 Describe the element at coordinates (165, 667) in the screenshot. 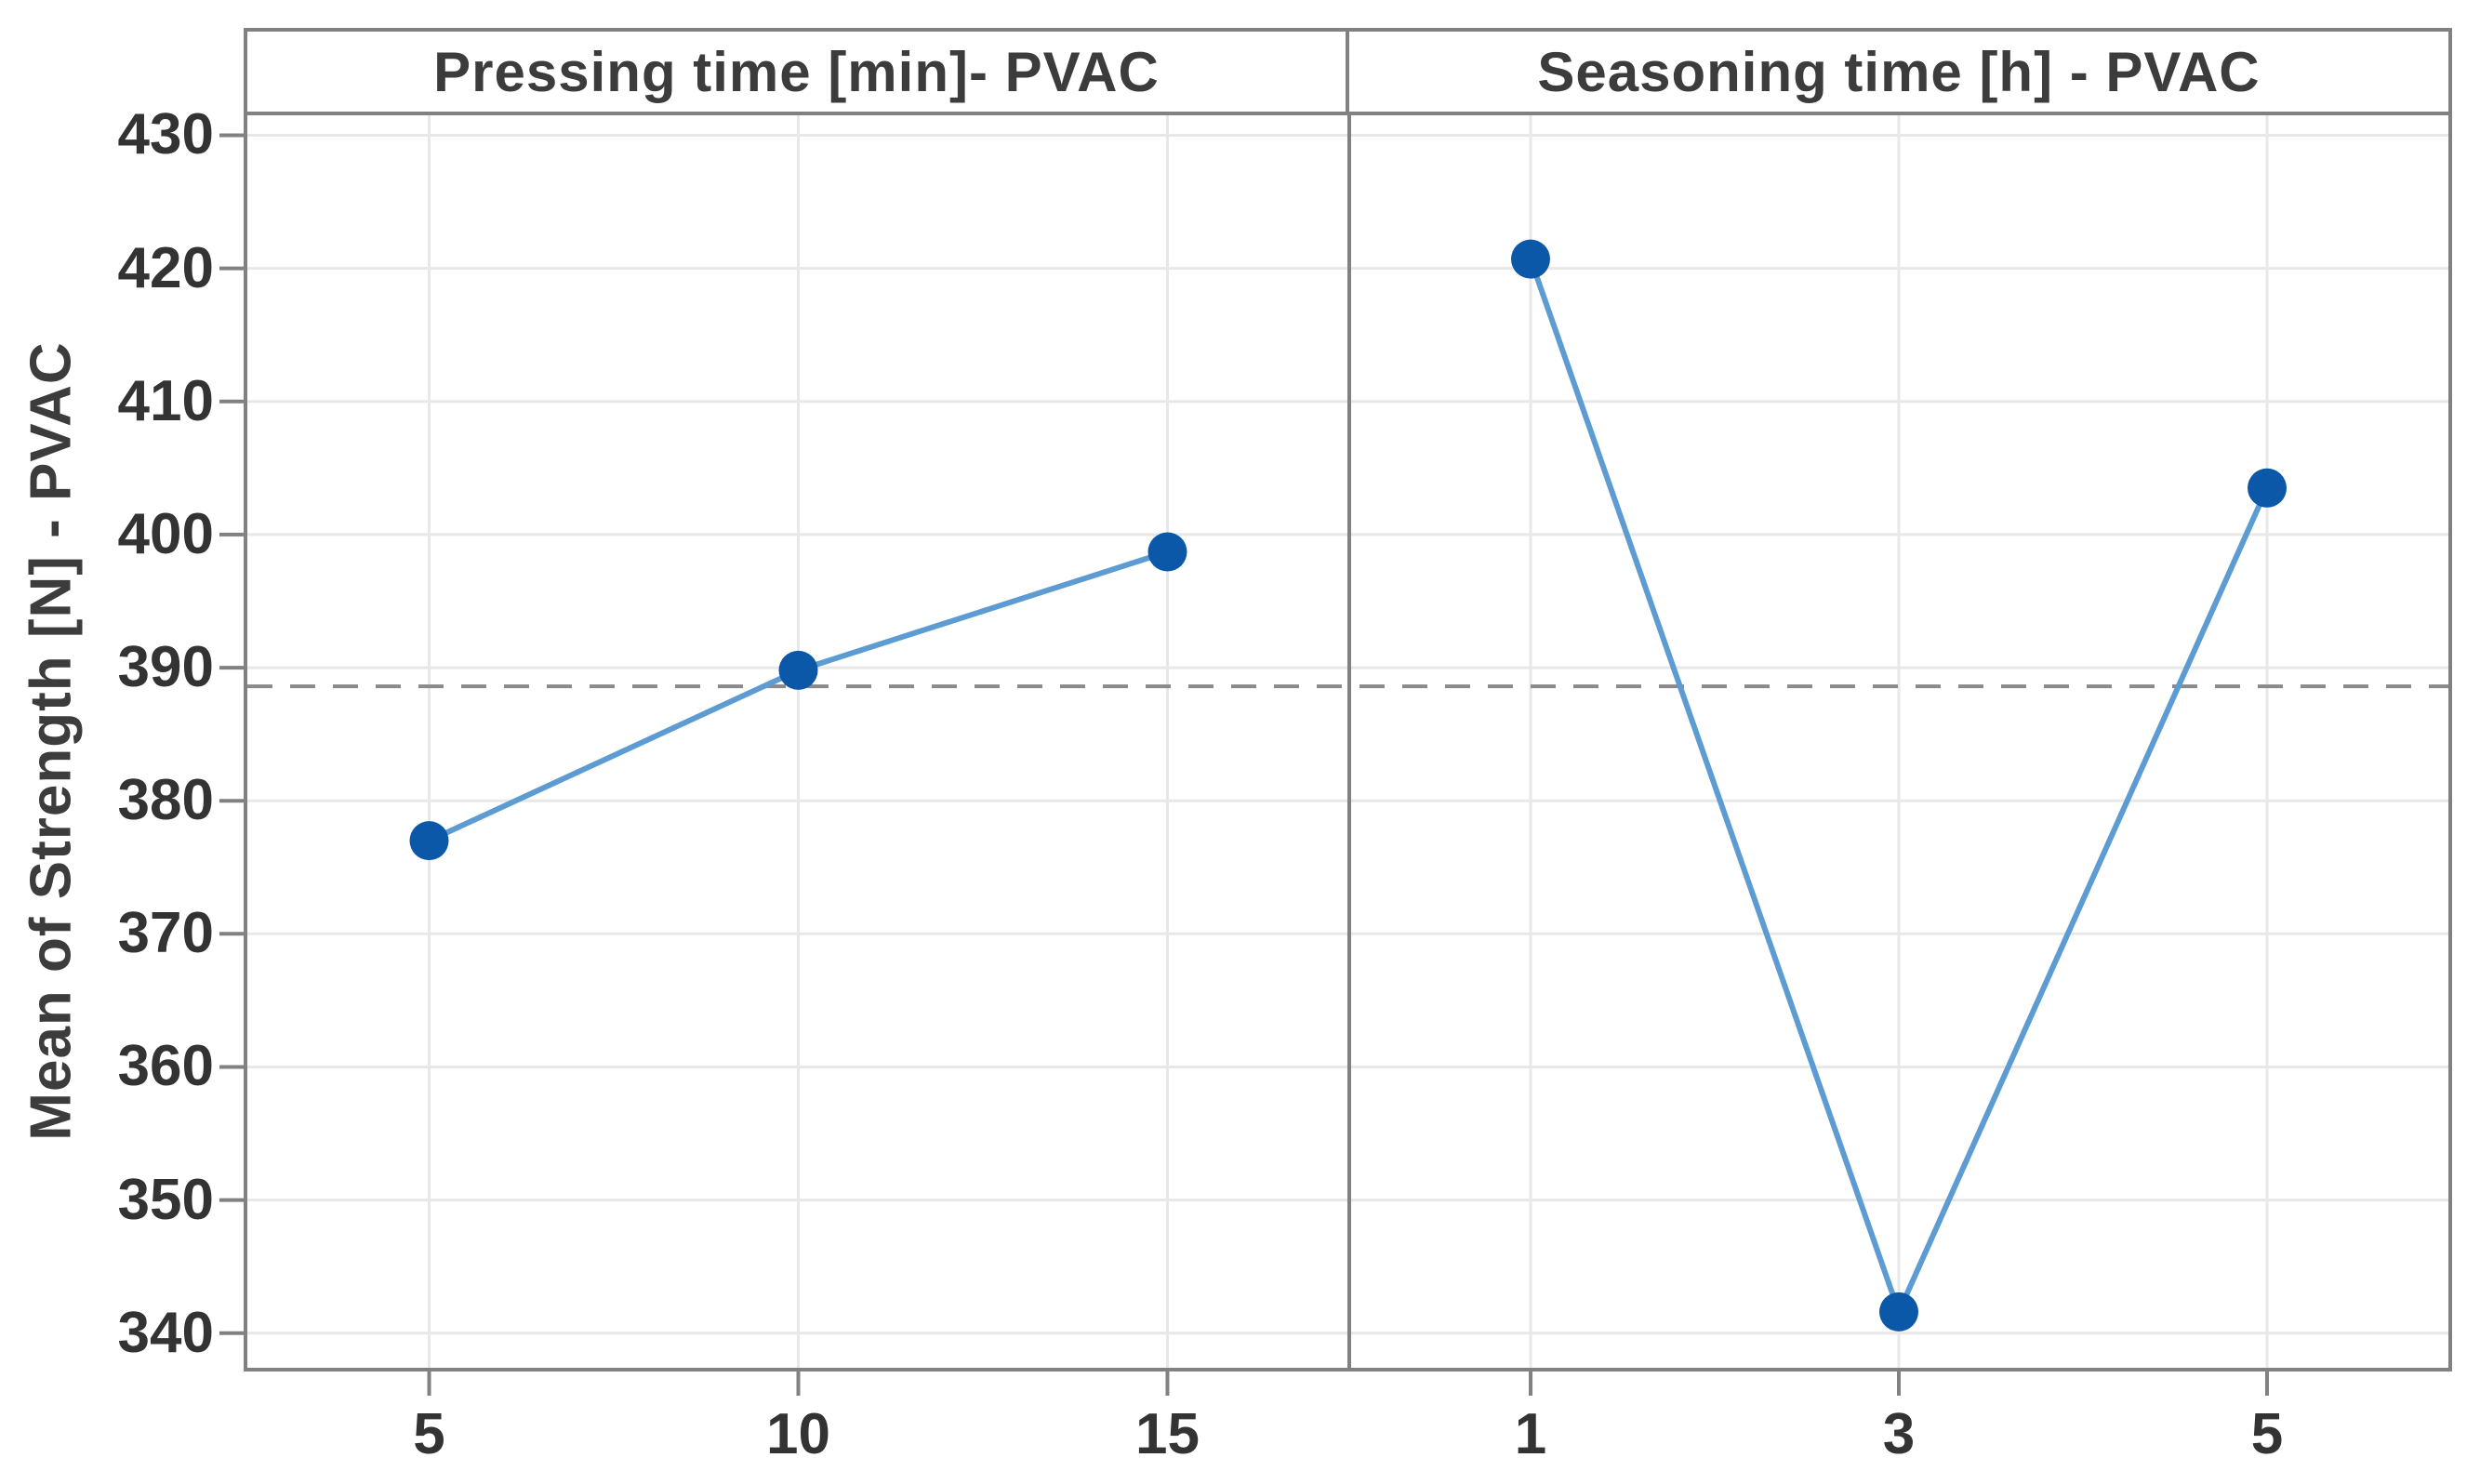

I see `y-tick-label: 390` at that location.